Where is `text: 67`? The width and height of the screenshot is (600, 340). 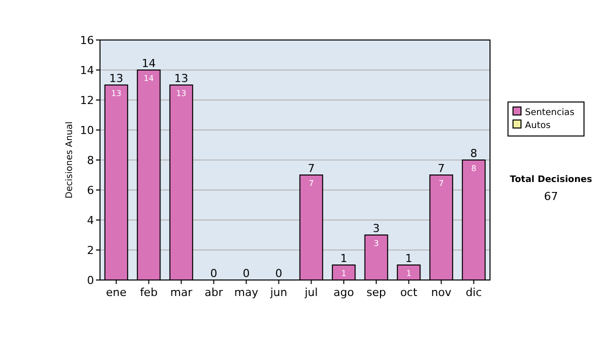 text: 67 is located at coordinates (551, 196).